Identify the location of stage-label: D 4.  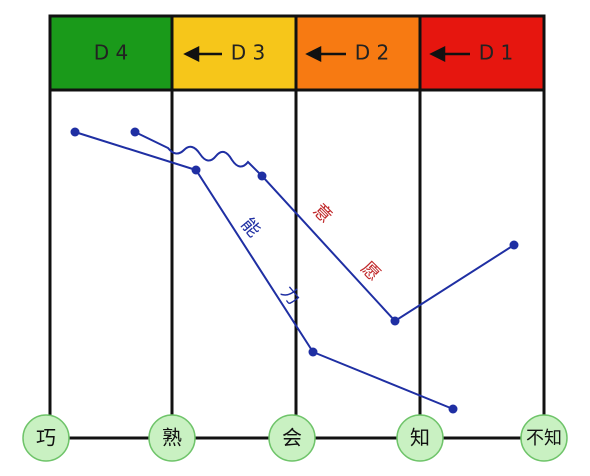
(111, 53).